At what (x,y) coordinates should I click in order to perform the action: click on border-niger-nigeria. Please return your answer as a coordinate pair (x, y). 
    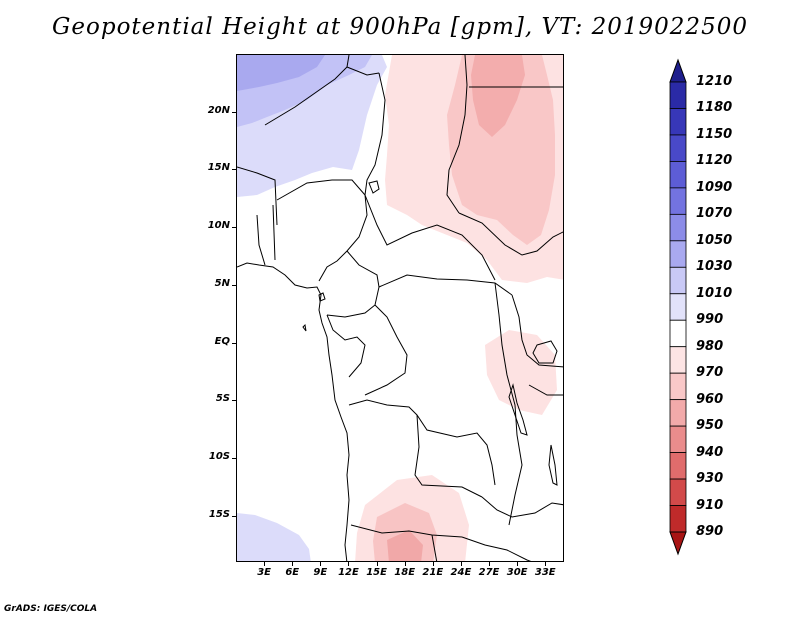
    Looking at the image, I should click on (321, 190).